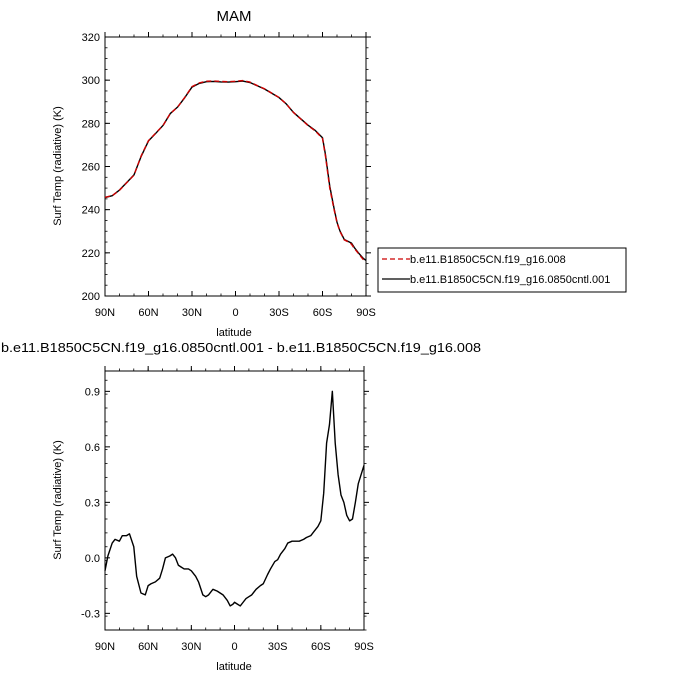  What do you see at coordinates (279, 313) in the screenshot?
I see `top-xtick-label: 30S` at bounding box center [279, 313].